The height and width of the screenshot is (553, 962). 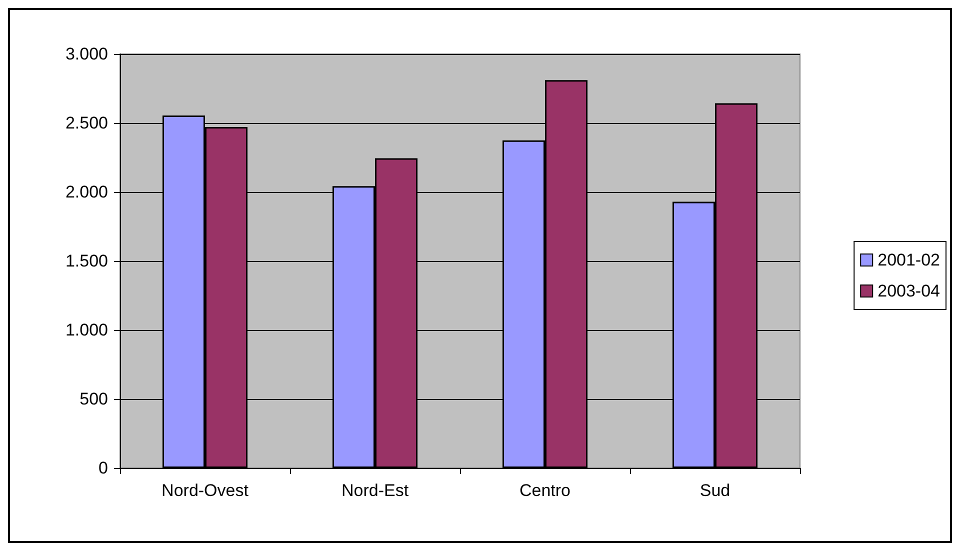 What do you see at coordinates (375, 490) in the screenshot?
I see `x-tick-label: Nord-Est` at bounding box center [375, 490].